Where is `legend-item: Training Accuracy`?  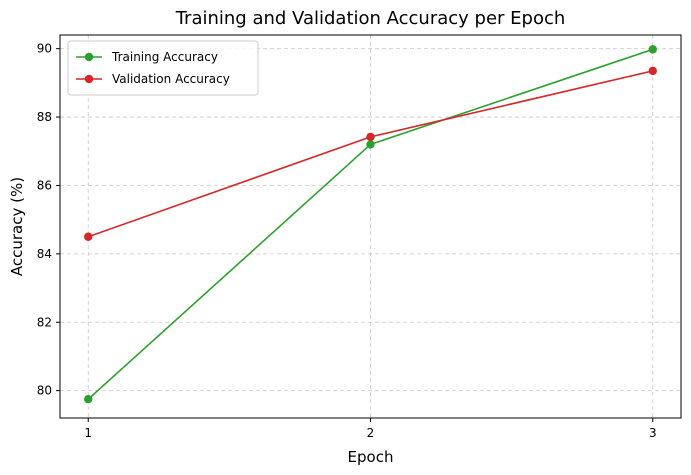 legend-item: Training Accuracy is located at coordinates (147, 57).